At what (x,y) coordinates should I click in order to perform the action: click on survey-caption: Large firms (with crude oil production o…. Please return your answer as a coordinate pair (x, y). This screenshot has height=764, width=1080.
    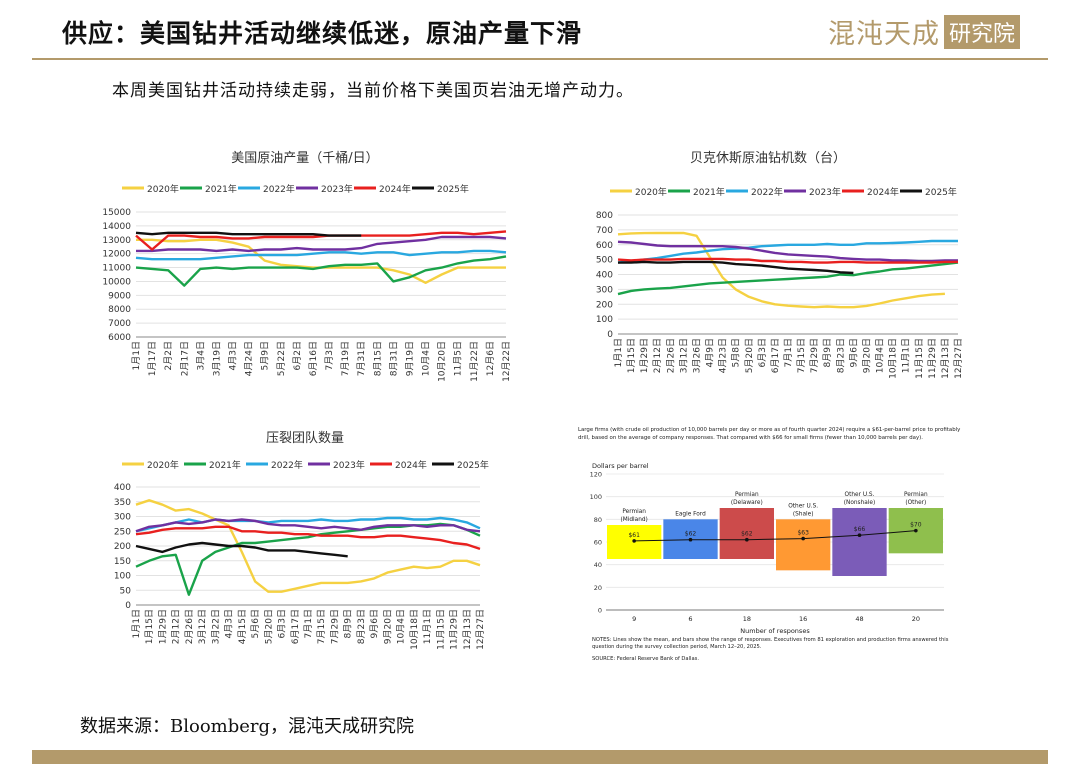
    Looking at the image, I should click on (769, 434).